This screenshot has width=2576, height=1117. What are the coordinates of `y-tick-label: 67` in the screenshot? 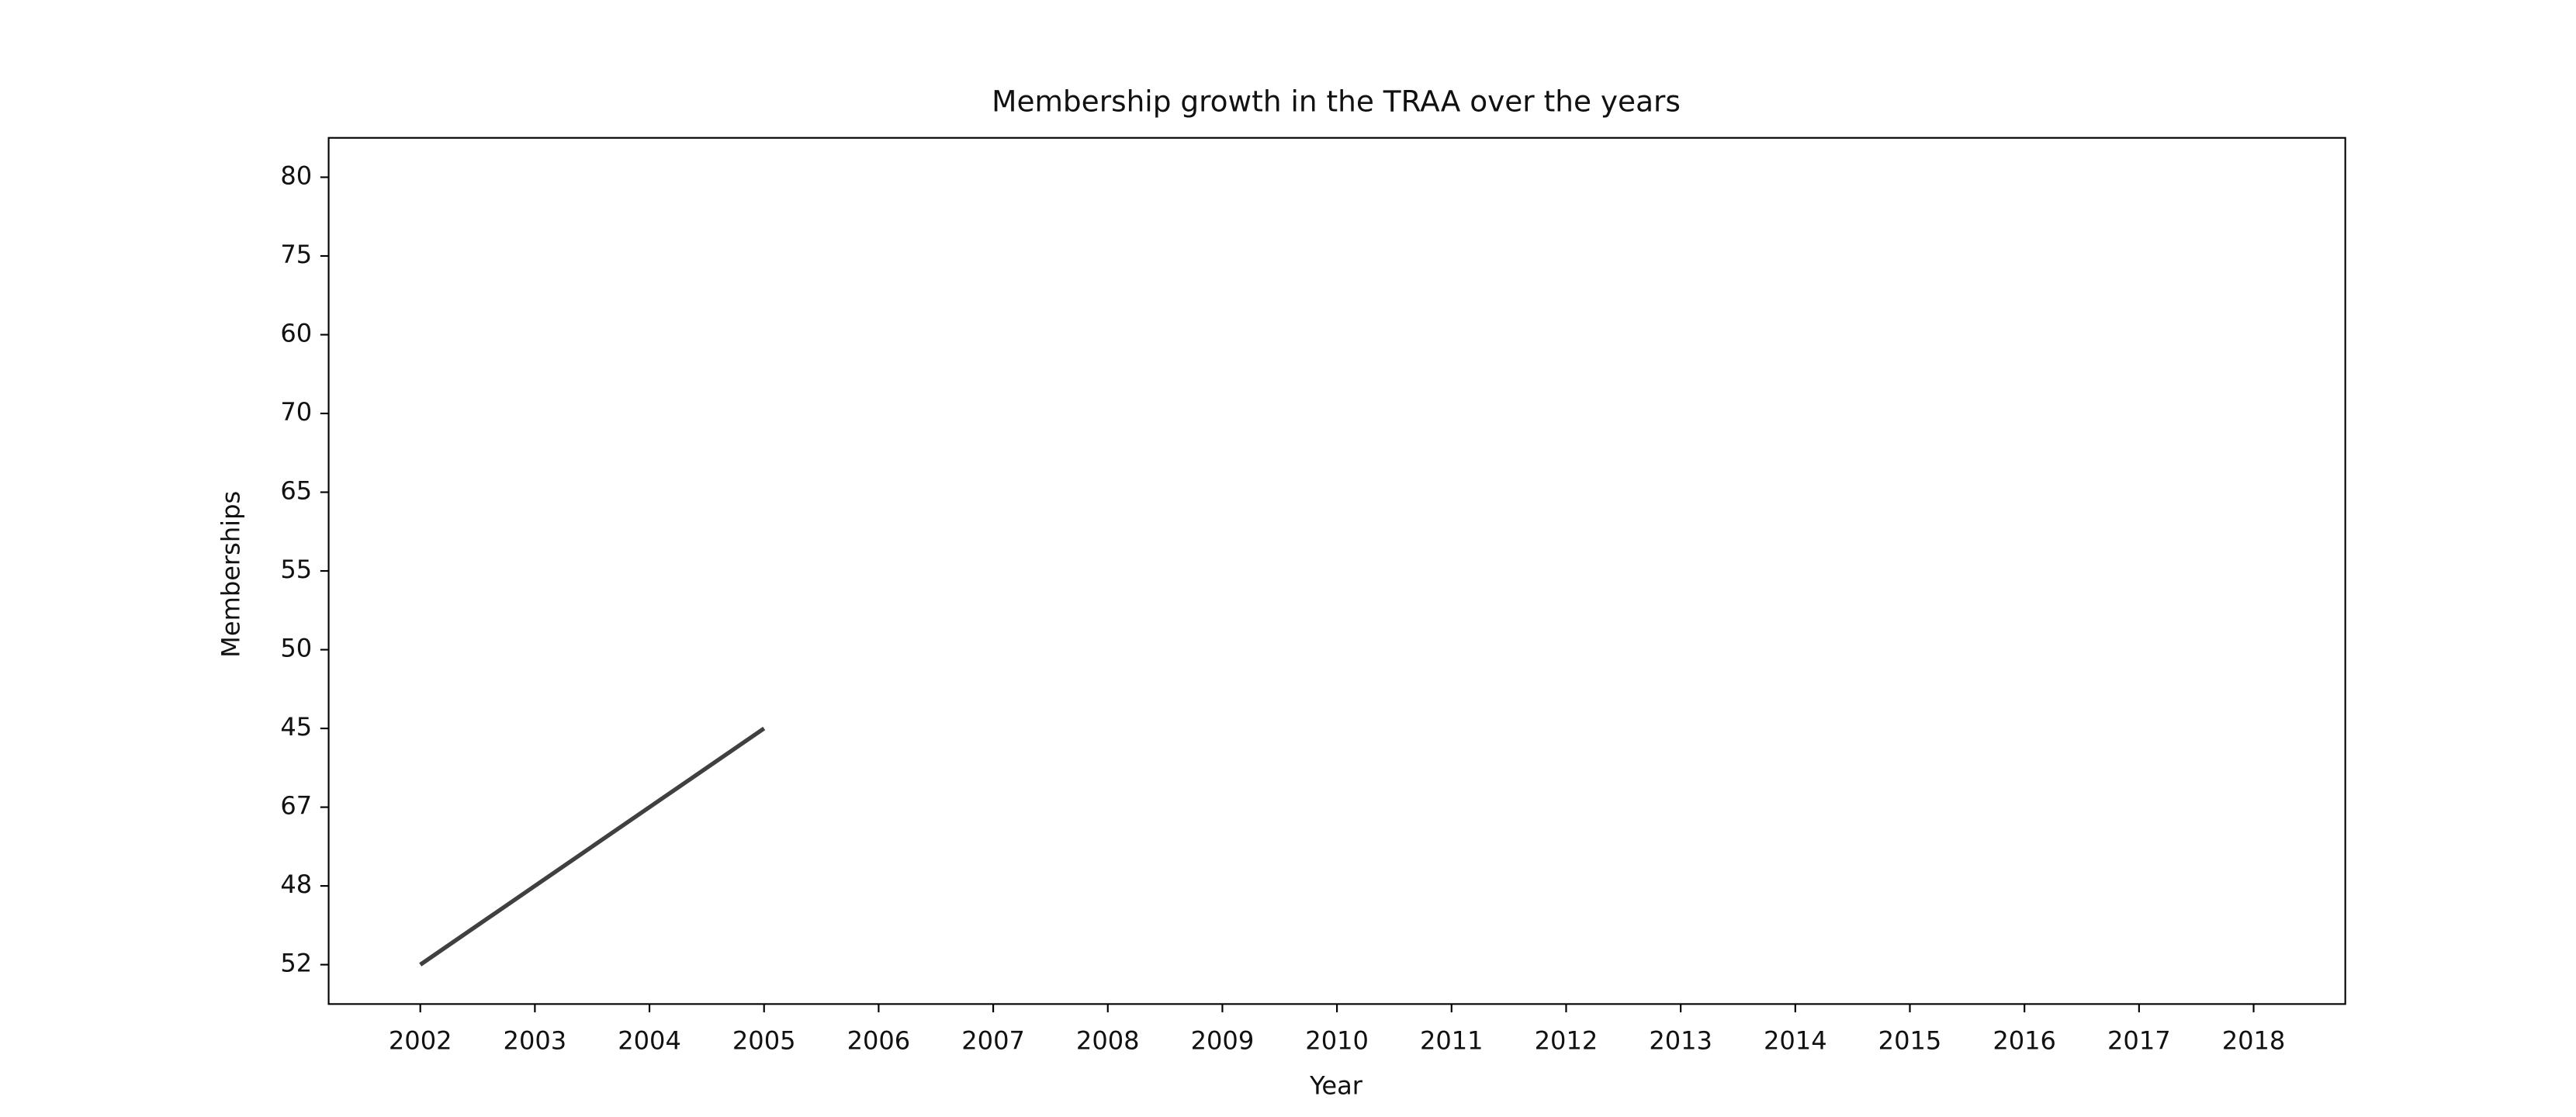 It's located at (296, 806).